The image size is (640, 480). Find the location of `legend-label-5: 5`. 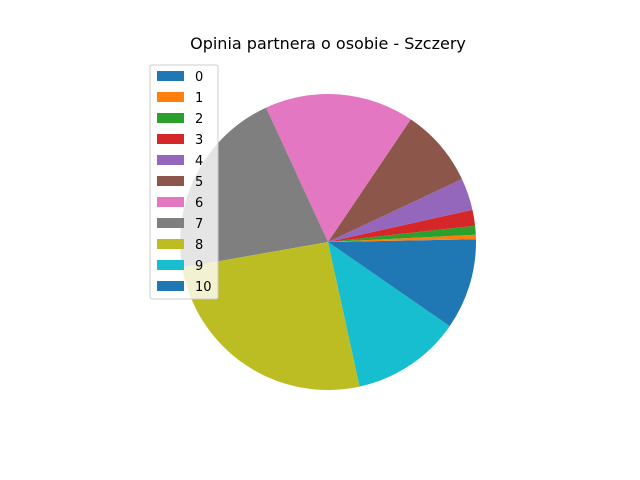

legend-label-5: 5 is located at coordinates (199, 182).